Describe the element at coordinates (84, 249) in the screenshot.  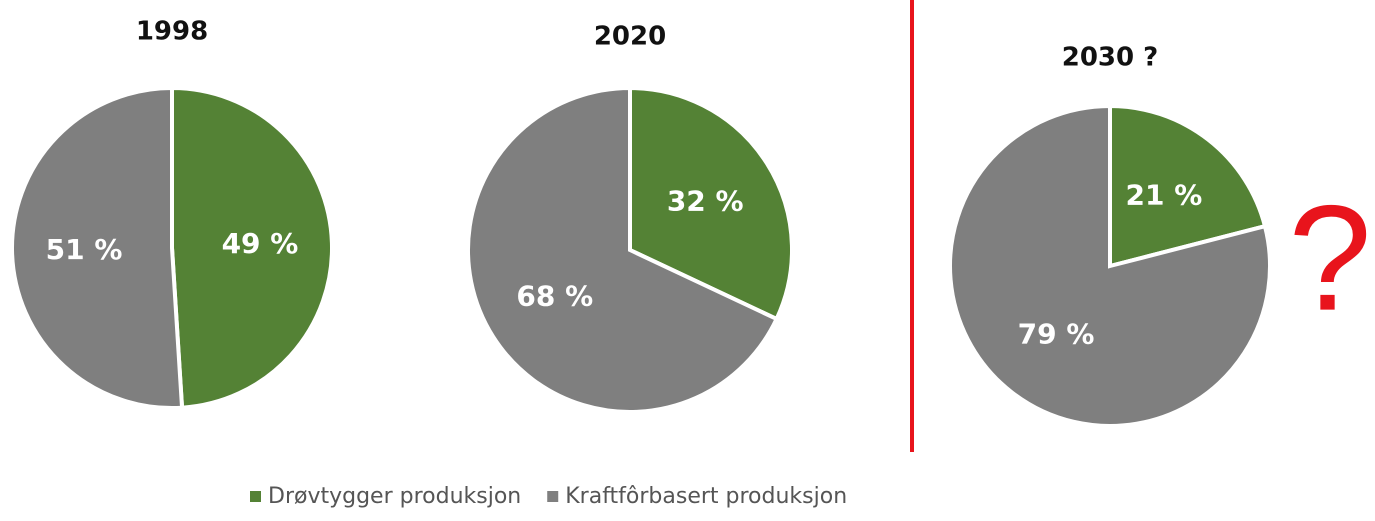
I see `value-label: 51 %` at that location.